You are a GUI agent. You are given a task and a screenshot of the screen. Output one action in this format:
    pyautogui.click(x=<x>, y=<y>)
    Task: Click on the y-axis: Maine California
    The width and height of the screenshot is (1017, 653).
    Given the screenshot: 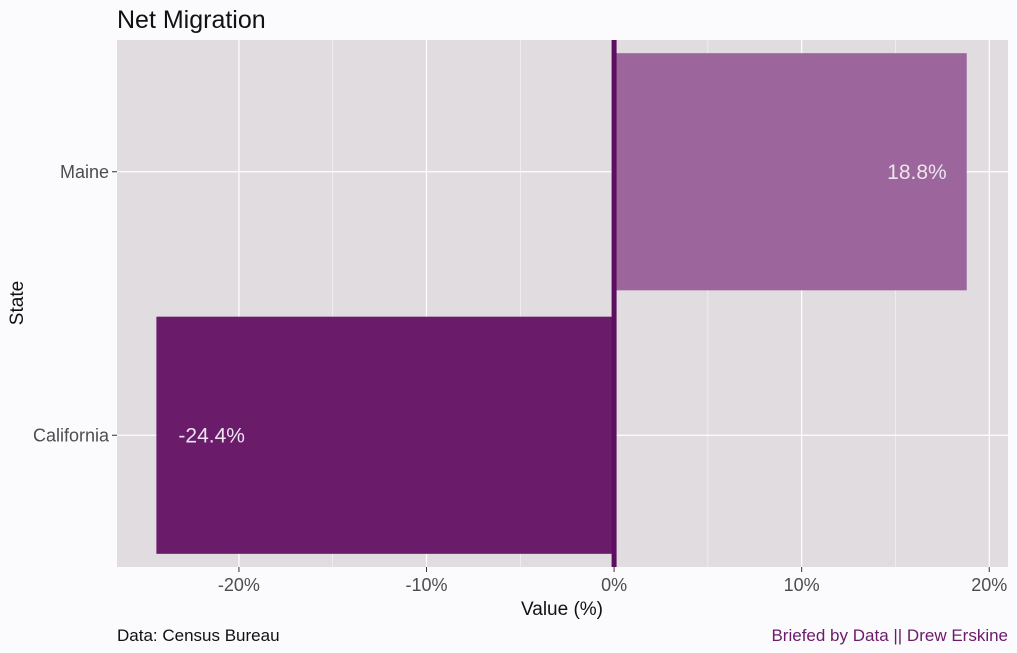 What is the action you would take?
    pyautogui.click(x=75, y=303)
    